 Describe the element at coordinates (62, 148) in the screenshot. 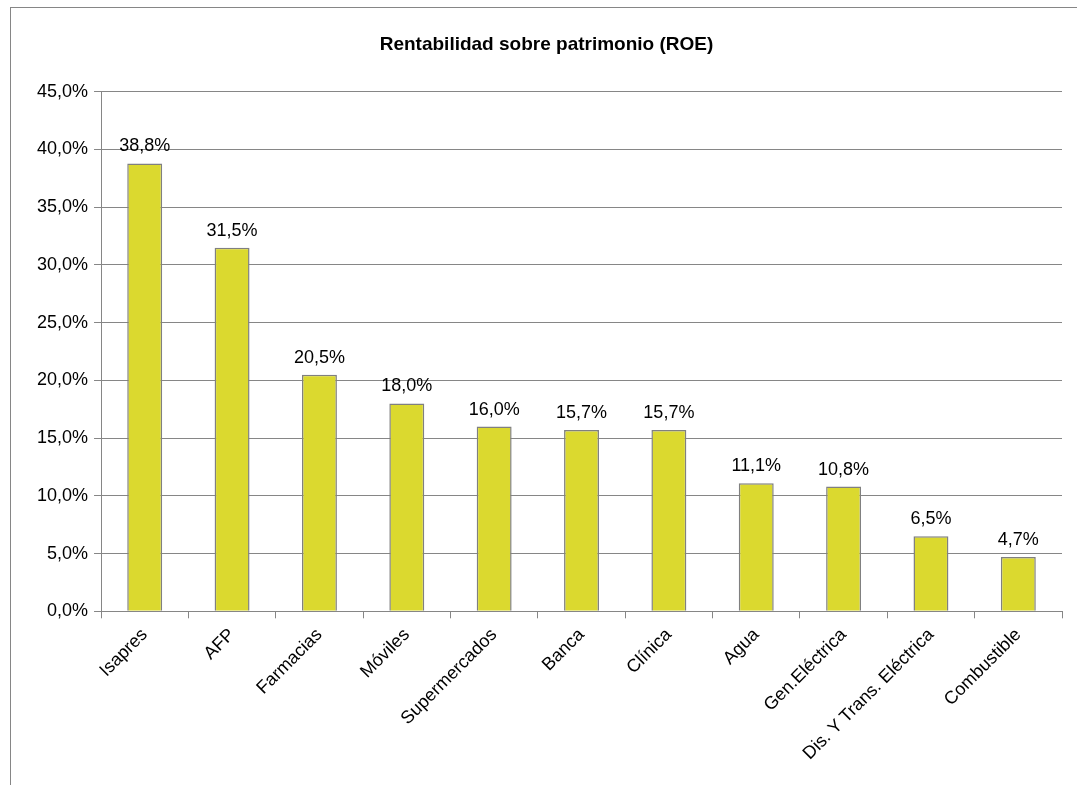

I see `y-tick-label: 40,0%` at that location.